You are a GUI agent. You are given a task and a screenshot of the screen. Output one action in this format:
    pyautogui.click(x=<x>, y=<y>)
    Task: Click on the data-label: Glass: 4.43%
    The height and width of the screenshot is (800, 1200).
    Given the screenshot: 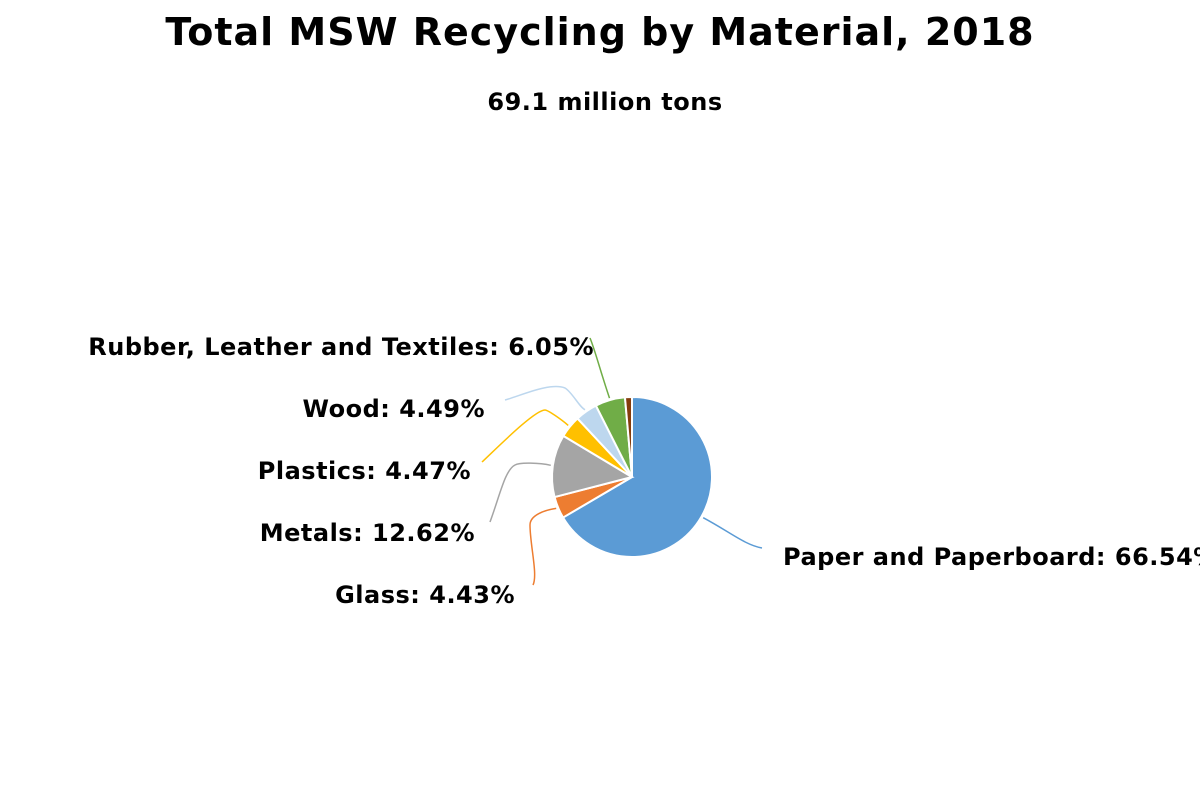 What is the action you would take?
    pyautogui.click(x=425, y=595)
    